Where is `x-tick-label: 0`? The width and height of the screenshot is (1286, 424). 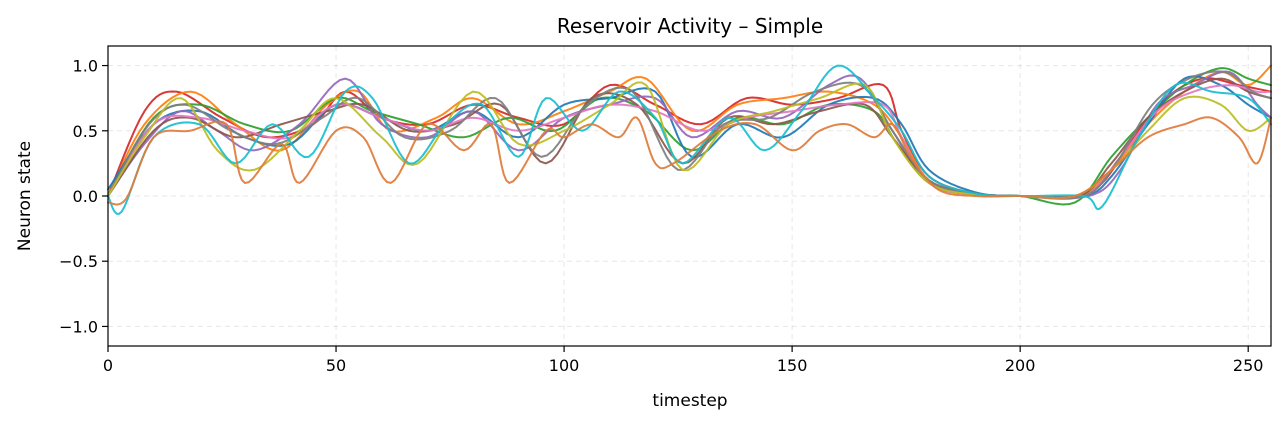
x-tick-label: 0 is located at coordinates (108, 365).